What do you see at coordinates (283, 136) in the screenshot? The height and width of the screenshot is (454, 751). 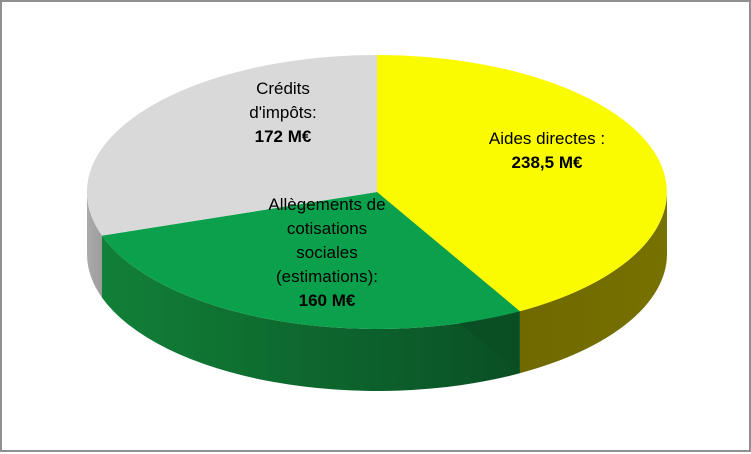 I see `slice-value-text: 172 M€` at bounding box center [283, 136].